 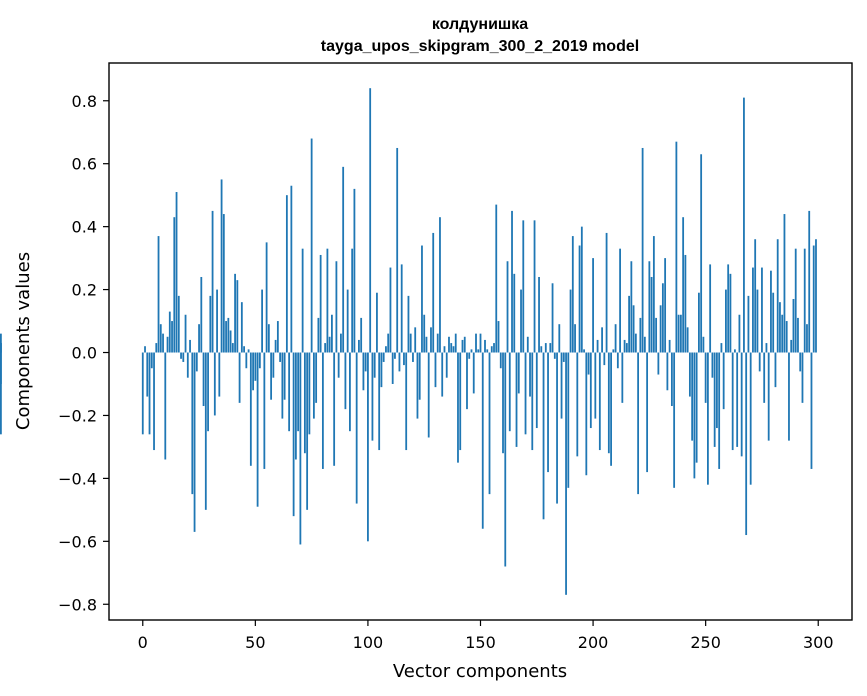 I want to click on x-tick-label: 300, so click(x=818, y=642).